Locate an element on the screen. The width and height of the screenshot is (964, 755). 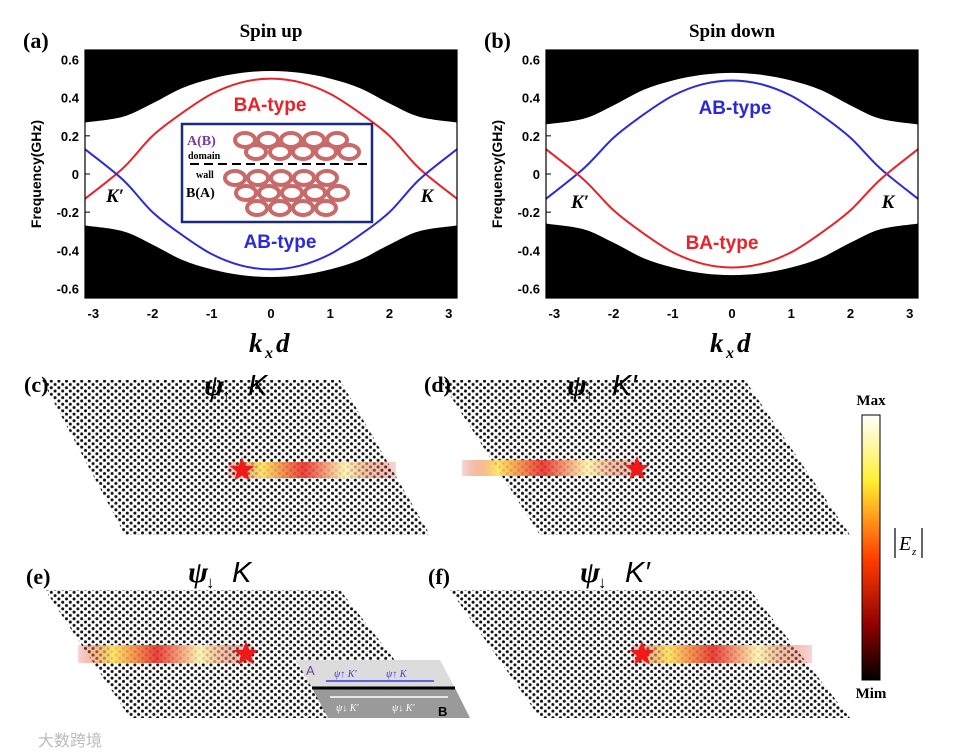
inset-label: A(B) is located at coordinates (201, 141).